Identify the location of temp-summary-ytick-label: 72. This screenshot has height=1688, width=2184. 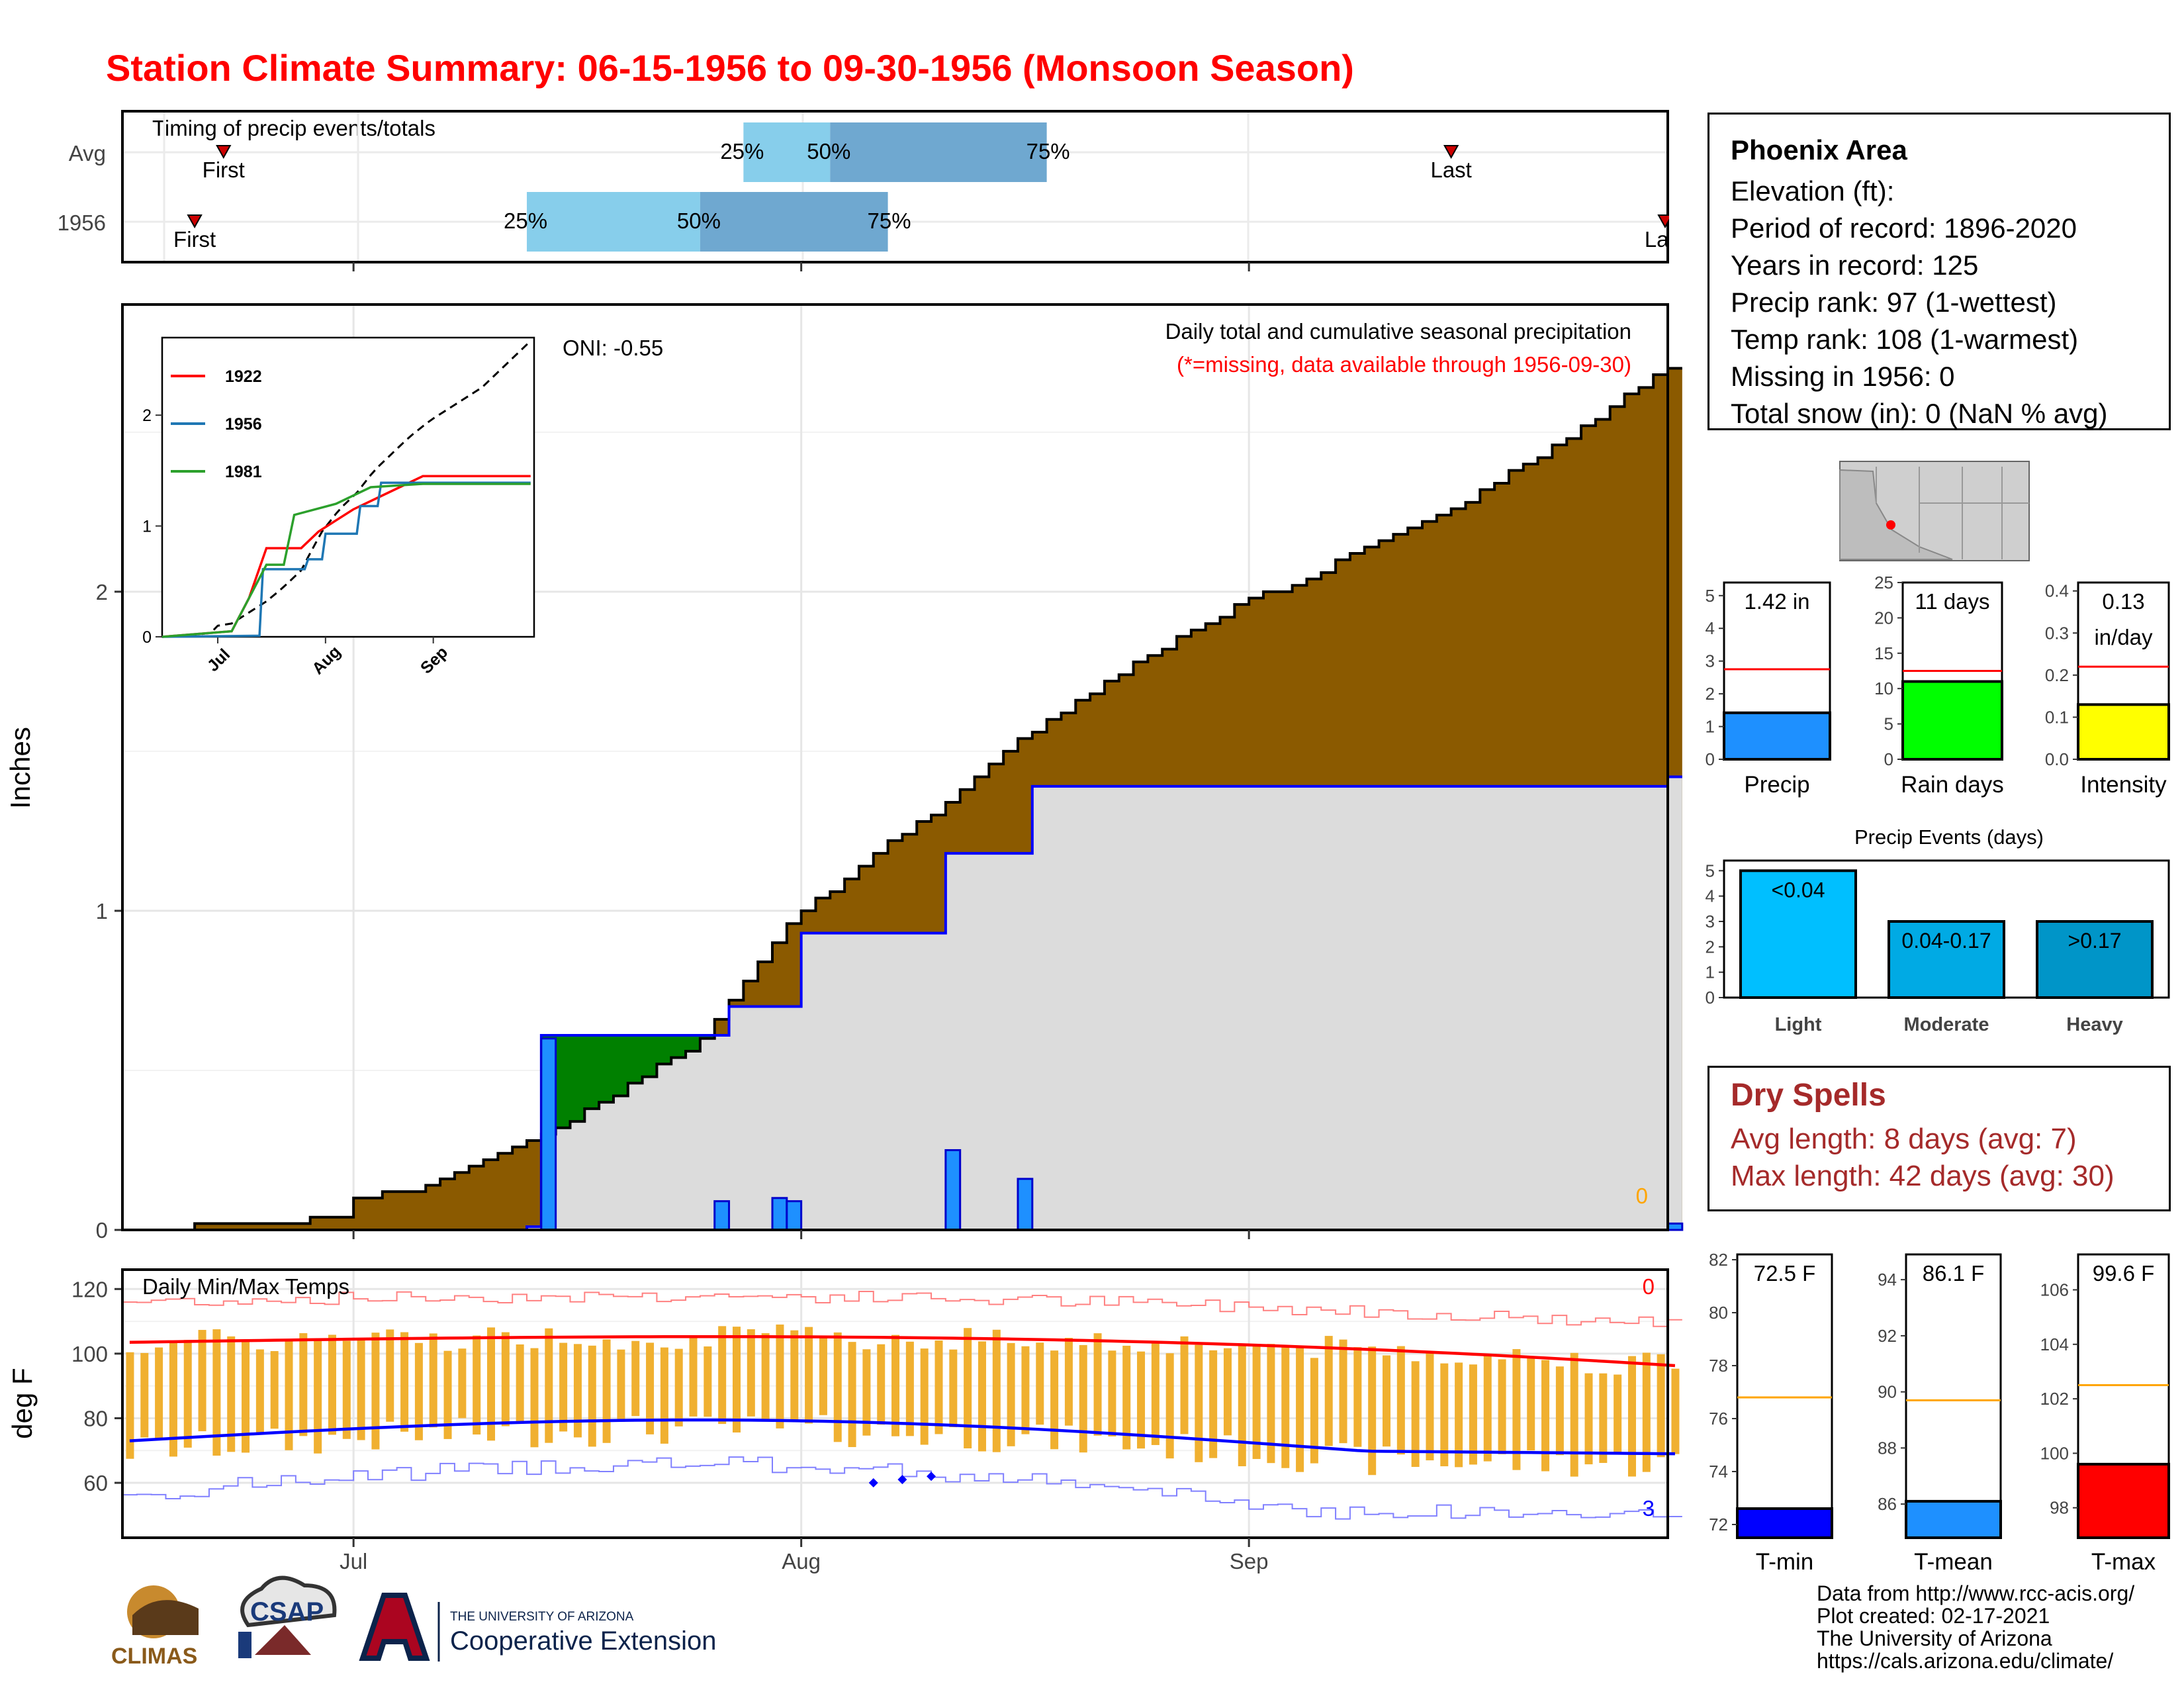
(1718, 1524).